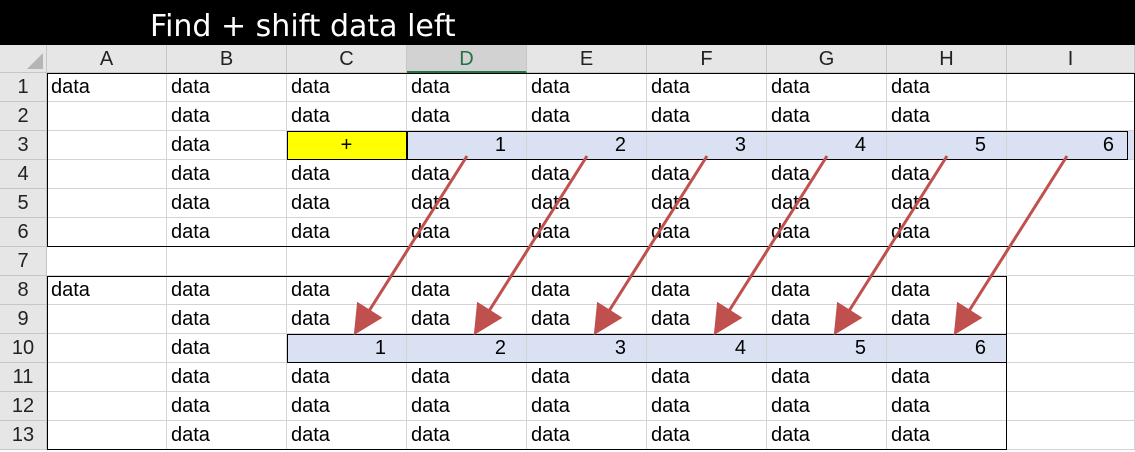  I want to click on cell-a12, so click(107, 406).